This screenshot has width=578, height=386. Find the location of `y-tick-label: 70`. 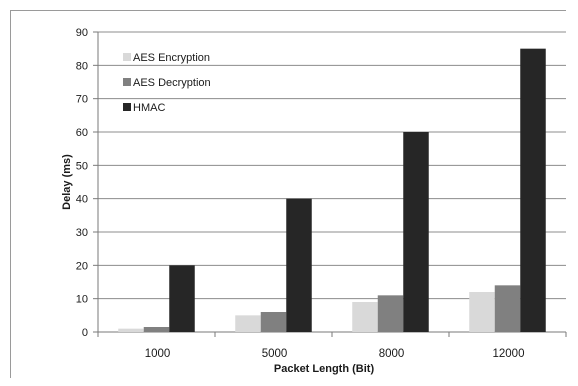

y-tick-label: 70 is located at coordinates (82, 100).